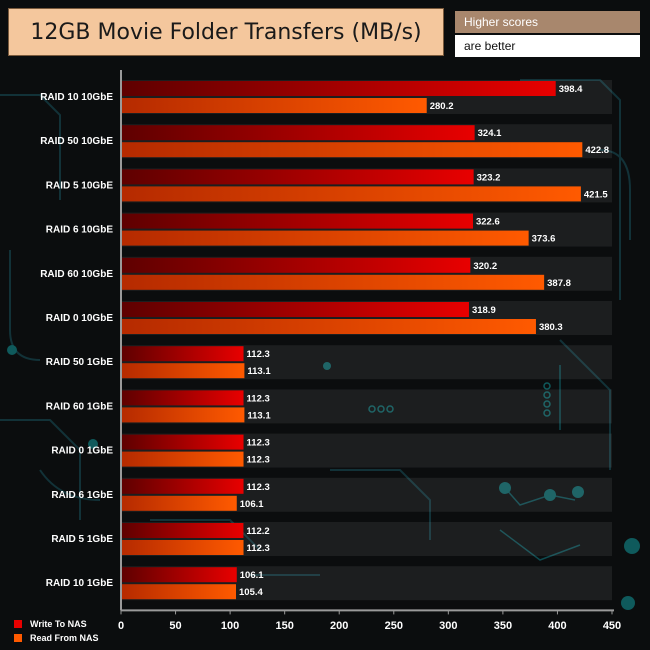 The image size is (650, 650). What do you see at coordinates (252, 504) in the screenshot?
I see `data-label-read: 106.1` at bounding box center [252, 504].